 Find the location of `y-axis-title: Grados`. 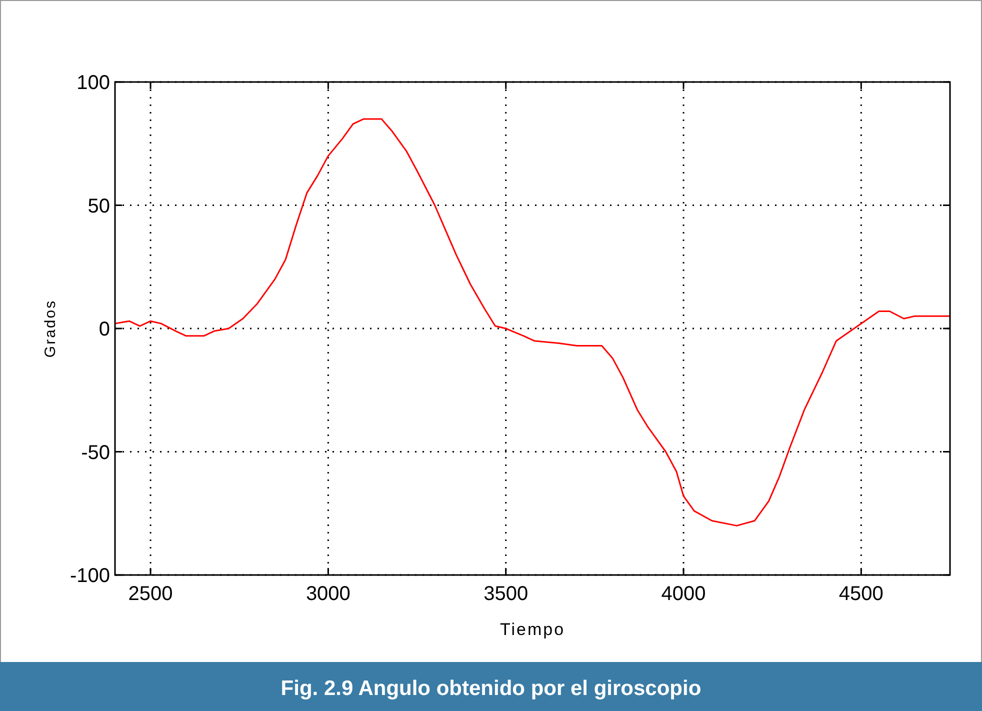

y-axis-title: Grados is located at coordinates (50, 328).